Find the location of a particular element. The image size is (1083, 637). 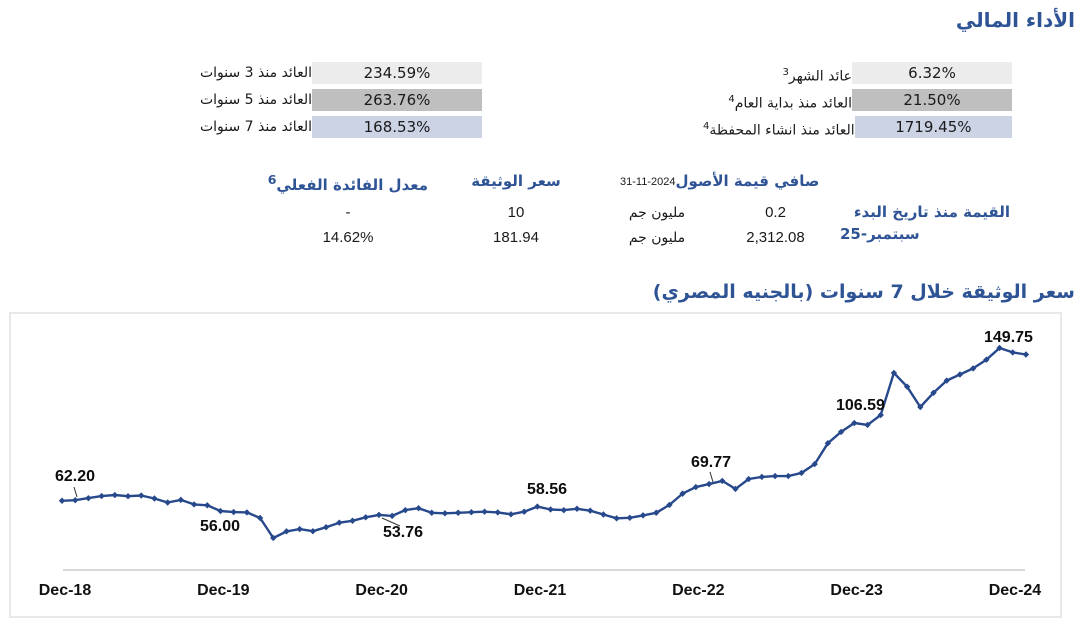

data-point-label: 149.75 is located at coordinates (1008, 337).